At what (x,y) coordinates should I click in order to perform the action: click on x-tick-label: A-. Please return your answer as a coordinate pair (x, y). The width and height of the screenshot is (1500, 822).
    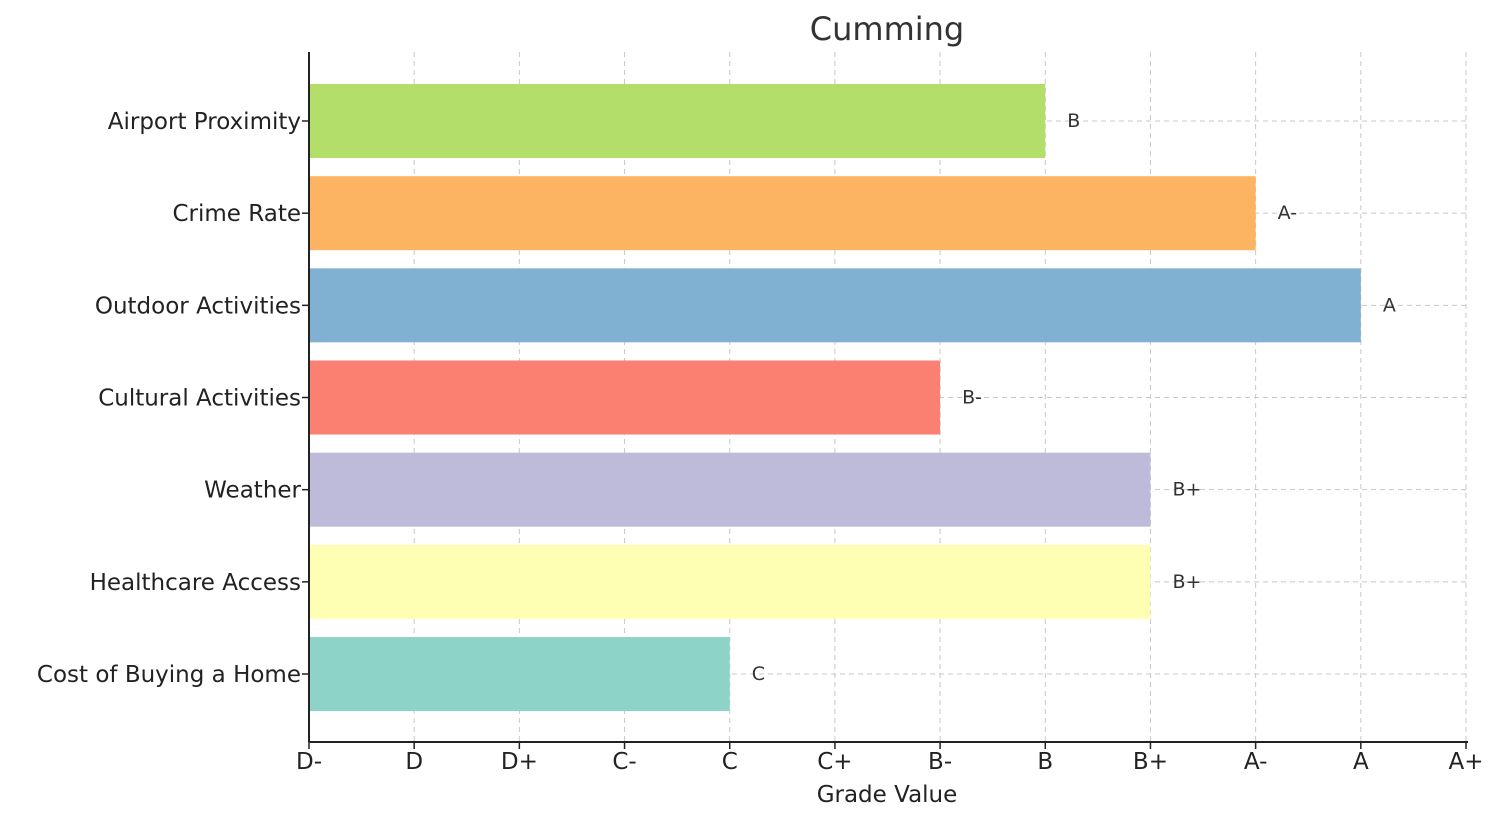
    Looking at the image, I should click on (1256, 762).